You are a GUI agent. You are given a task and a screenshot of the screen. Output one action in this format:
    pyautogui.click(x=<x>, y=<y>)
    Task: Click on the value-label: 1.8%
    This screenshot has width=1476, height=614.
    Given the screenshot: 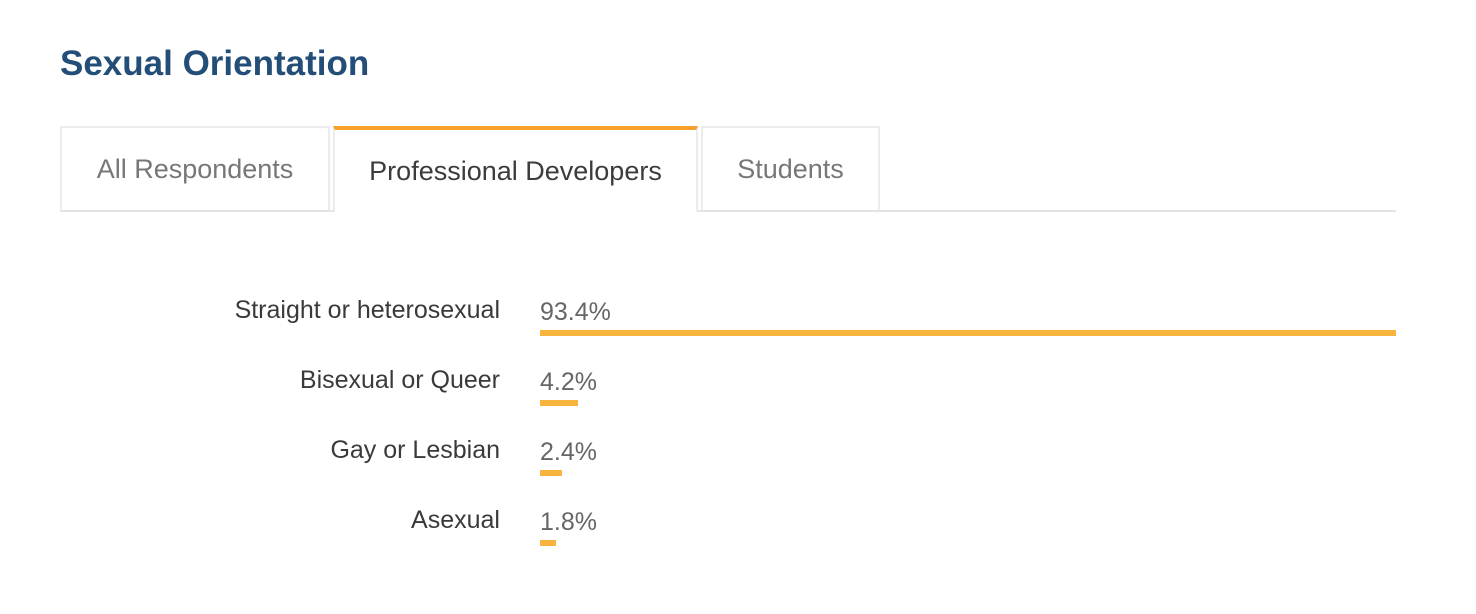 What is the action you would take?
    pyautogui.click(x=568, y=522)
    